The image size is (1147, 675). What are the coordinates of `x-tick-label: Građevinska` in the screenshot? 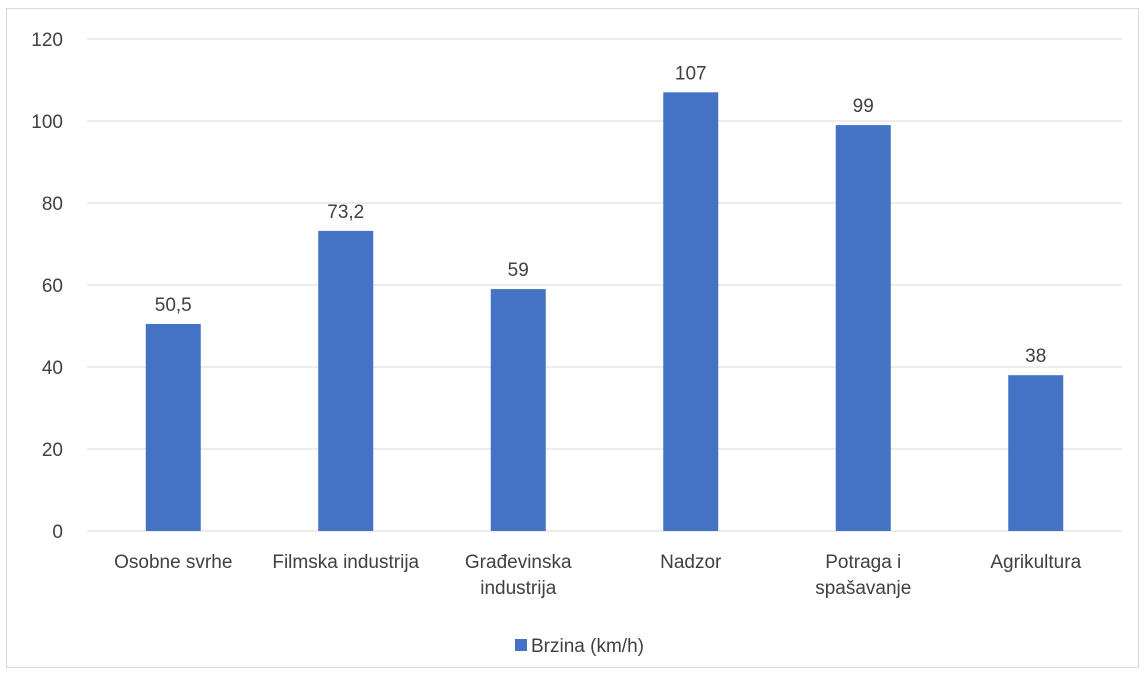 It's located at (518, 562).